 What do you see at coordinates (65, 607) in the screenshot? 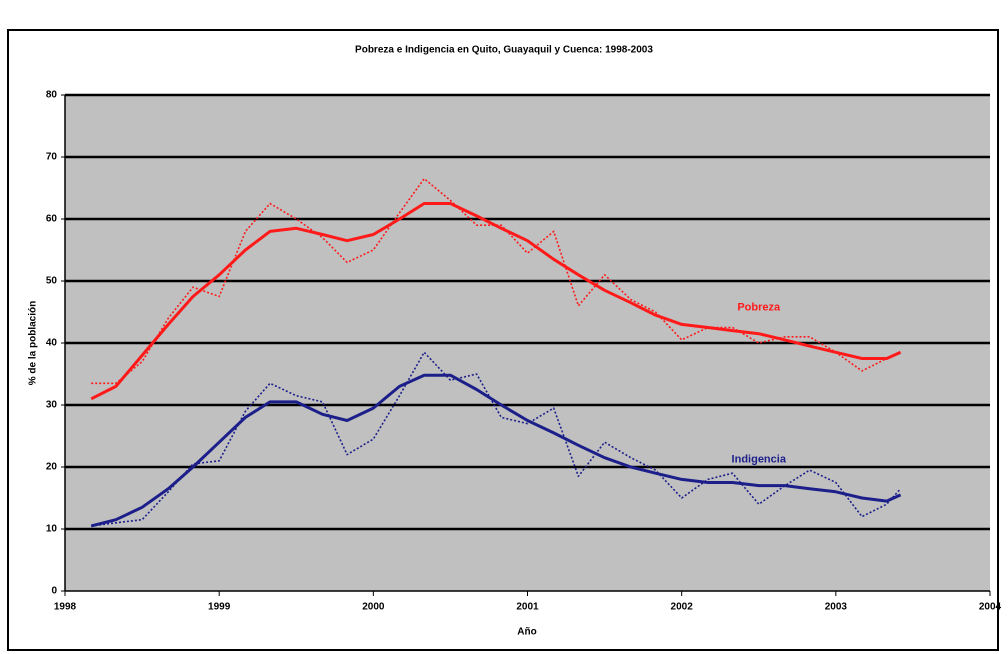
I see `x-tick-label: 1998` at bounding box center [65, 607].